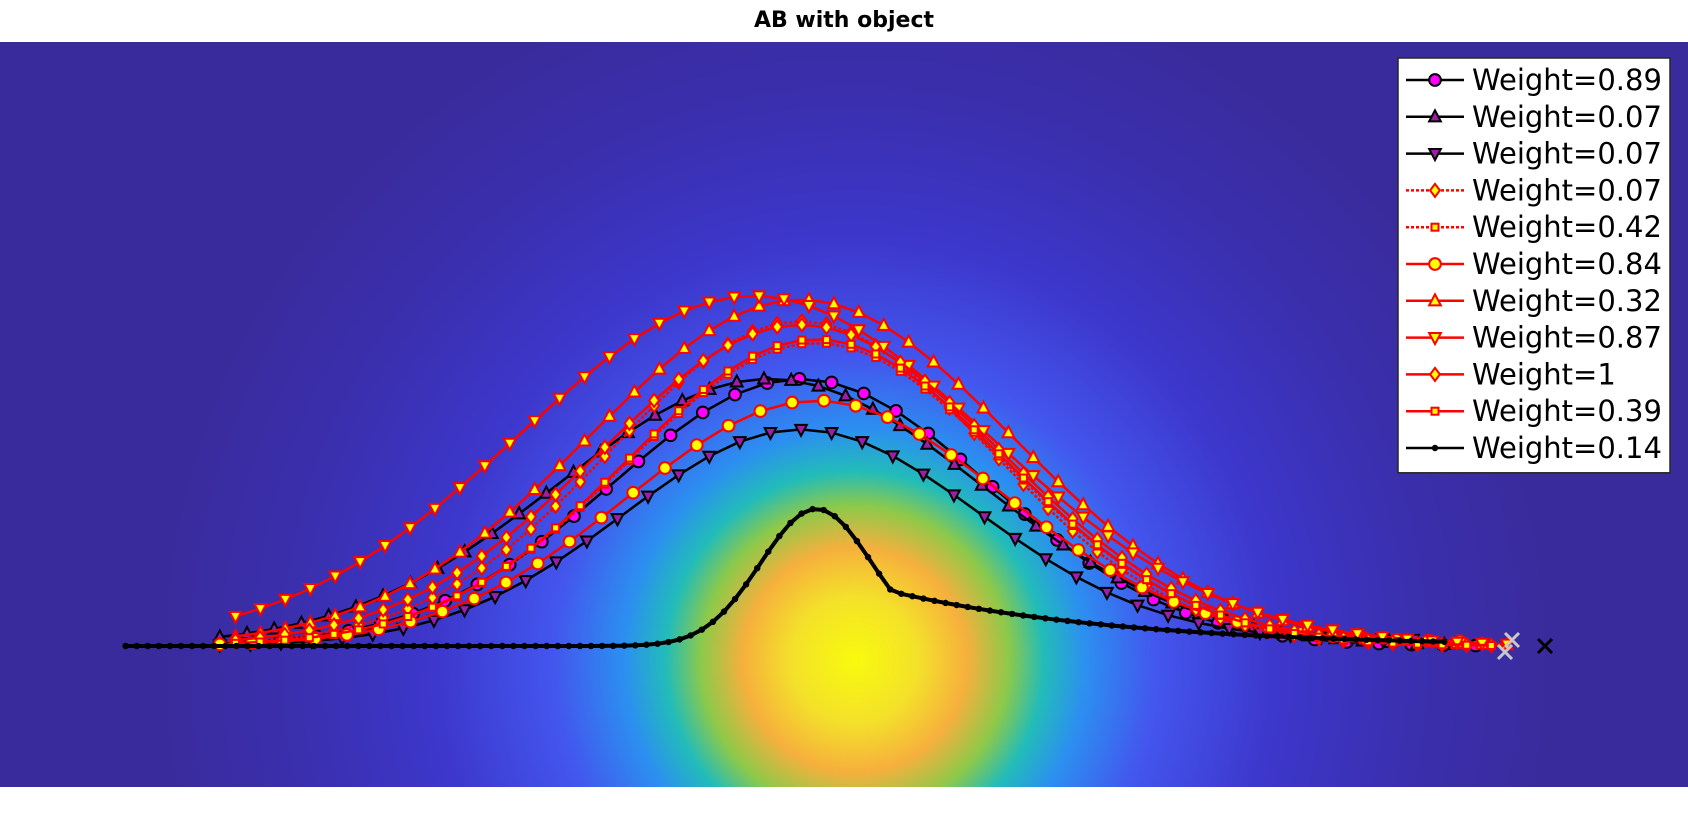 The height and width of the screenshot is (828, 1688). Describe the element at coordinates (1544, 374) in the screenshot. I see `legend-label-9: Weight=1` at that location.